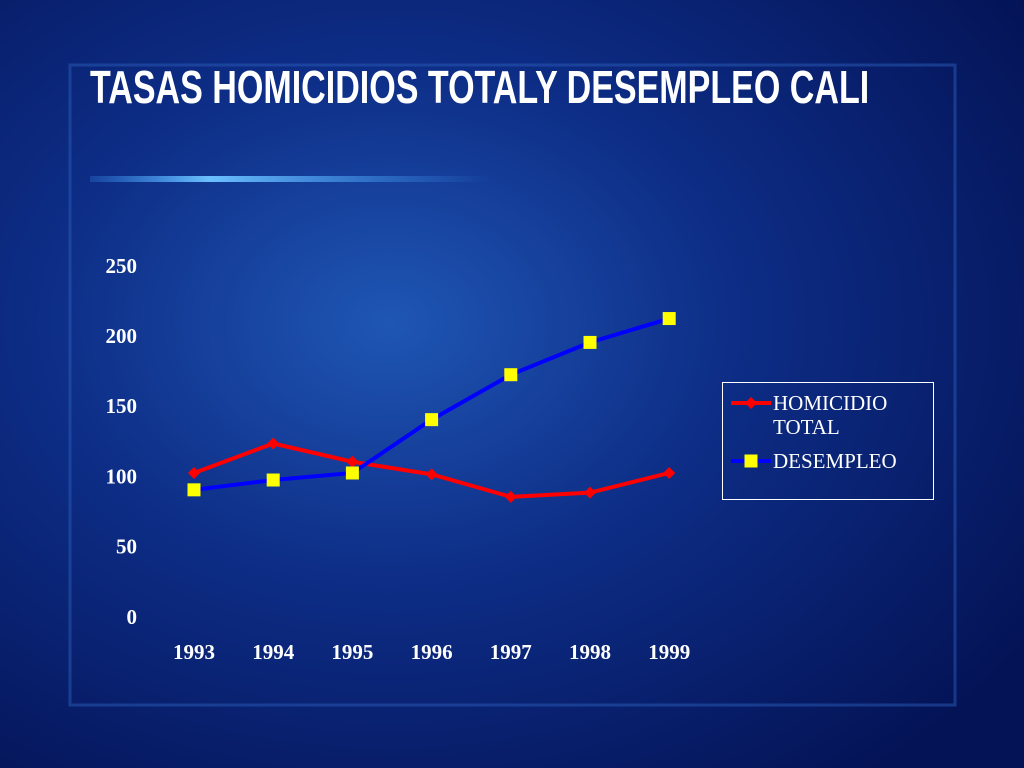  Describe the element at coordinates (122, 266) in the screenshot. I see `y-tick-label: 250` at that location.